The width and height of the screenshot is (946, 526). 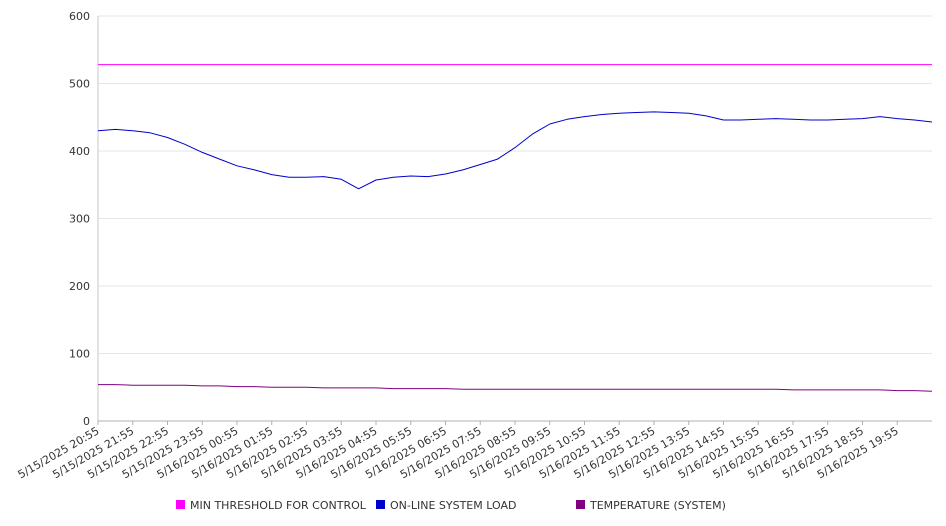 What do you see at coordinates (79, 151) in the screenshot?
I see `y-tick-label: 400` at bounding box center [79, 151].